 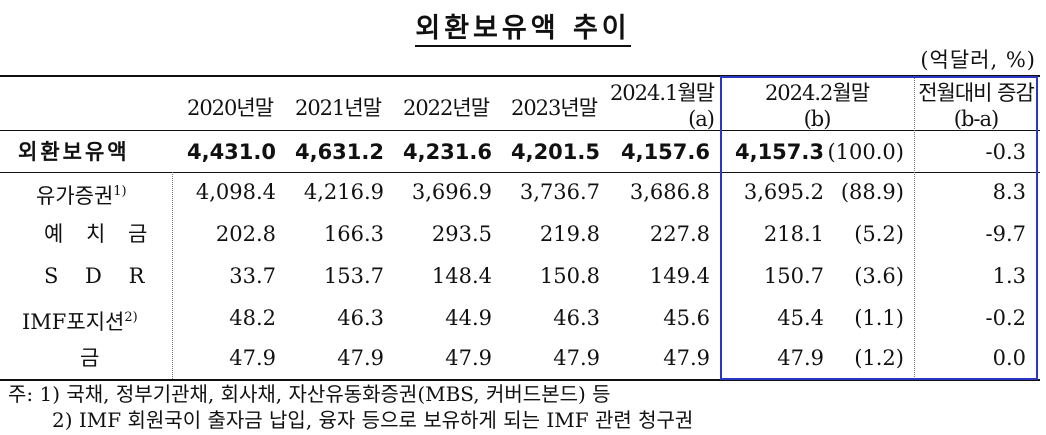 What do you see at coordinates (879, 234) in the screenshot?
I see `table-cell-share: (5.2)` at bounding box center [879, 234].